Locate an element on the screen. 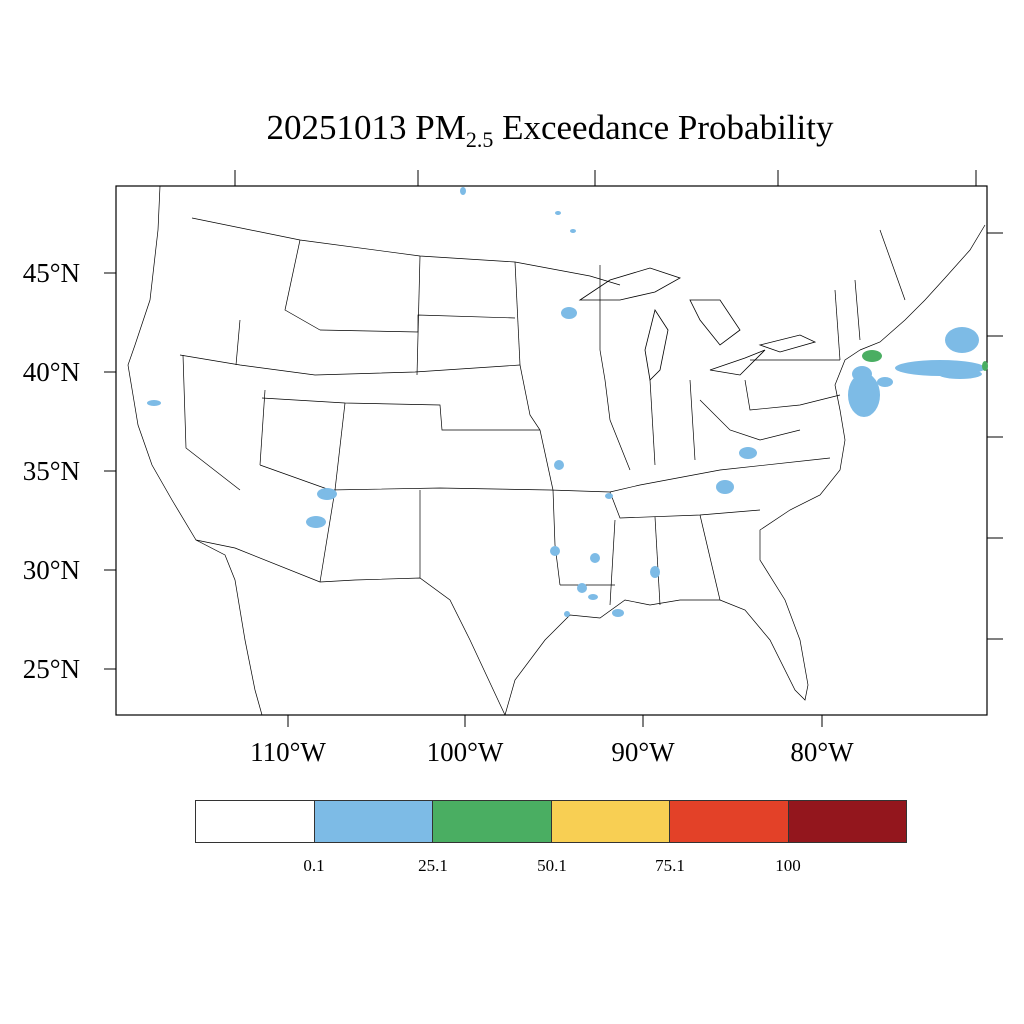 The height and width of the screenshot is (1024, 1024). colorbar-label-25.1: 25.1 is located at coordinates (433, 865).